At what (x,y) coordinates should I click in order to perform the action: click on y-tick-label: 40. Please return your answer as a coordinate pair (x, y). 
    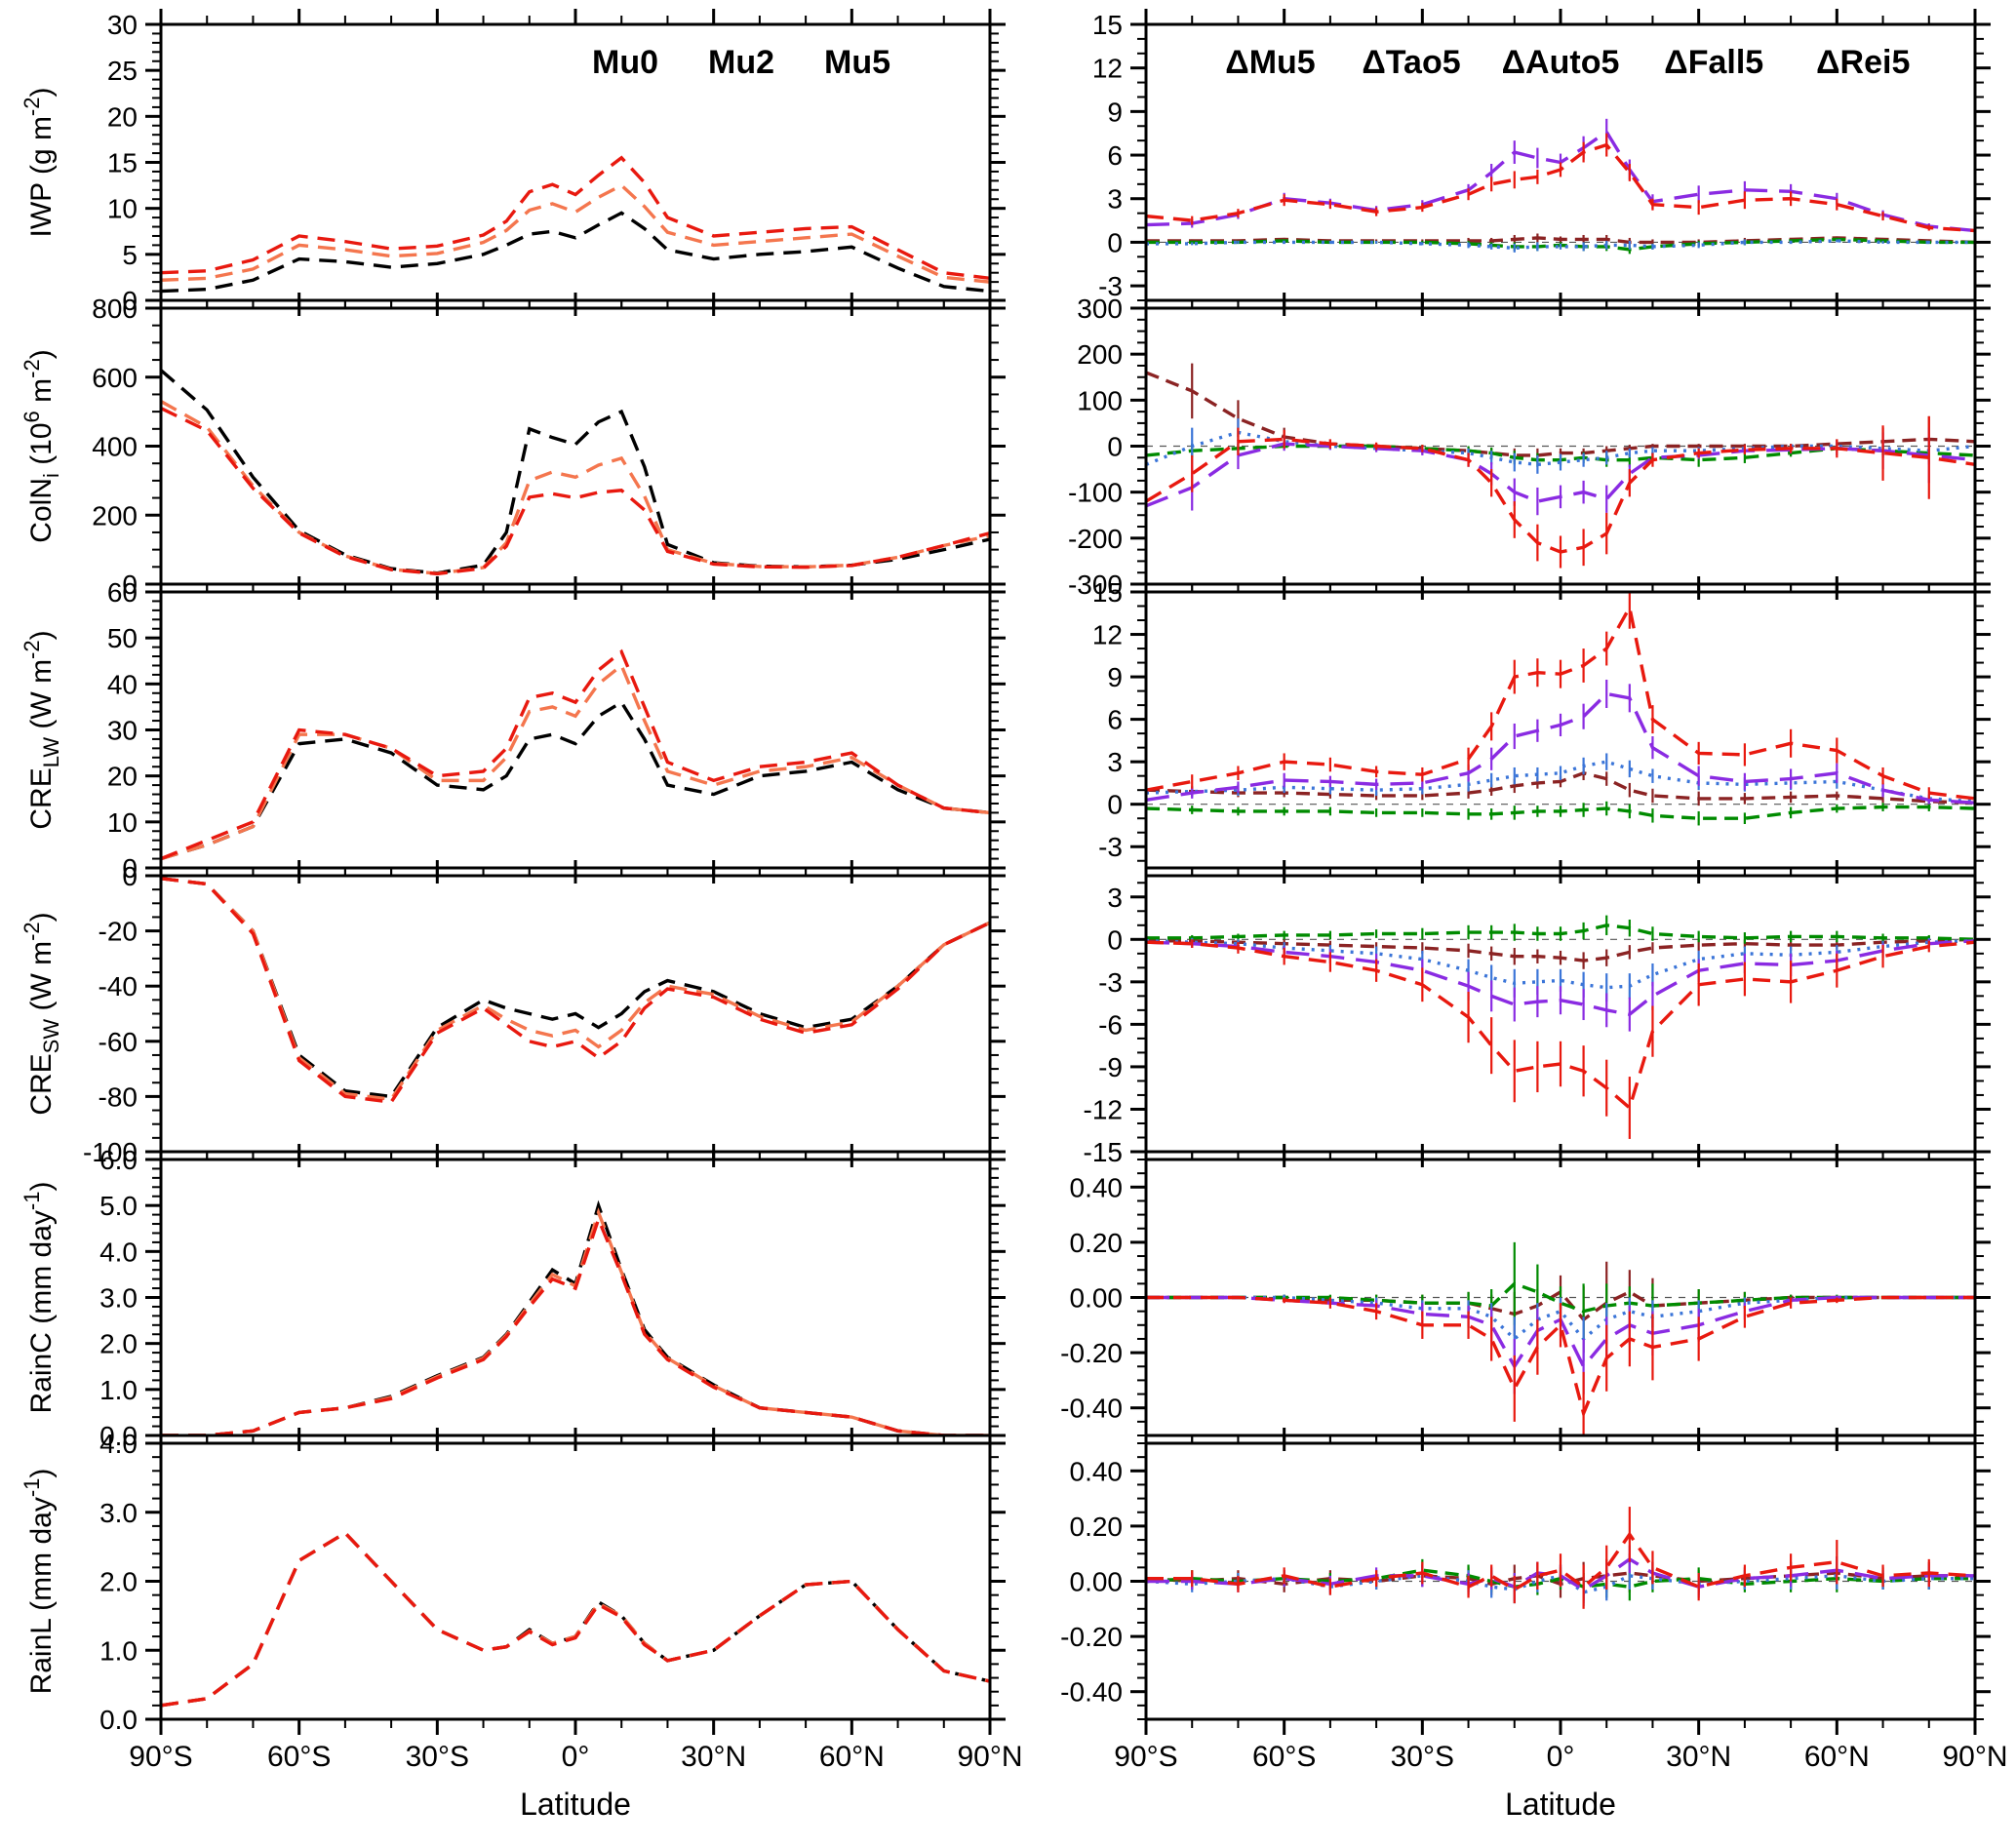
    Looking at the image, I should click on (123, 684).